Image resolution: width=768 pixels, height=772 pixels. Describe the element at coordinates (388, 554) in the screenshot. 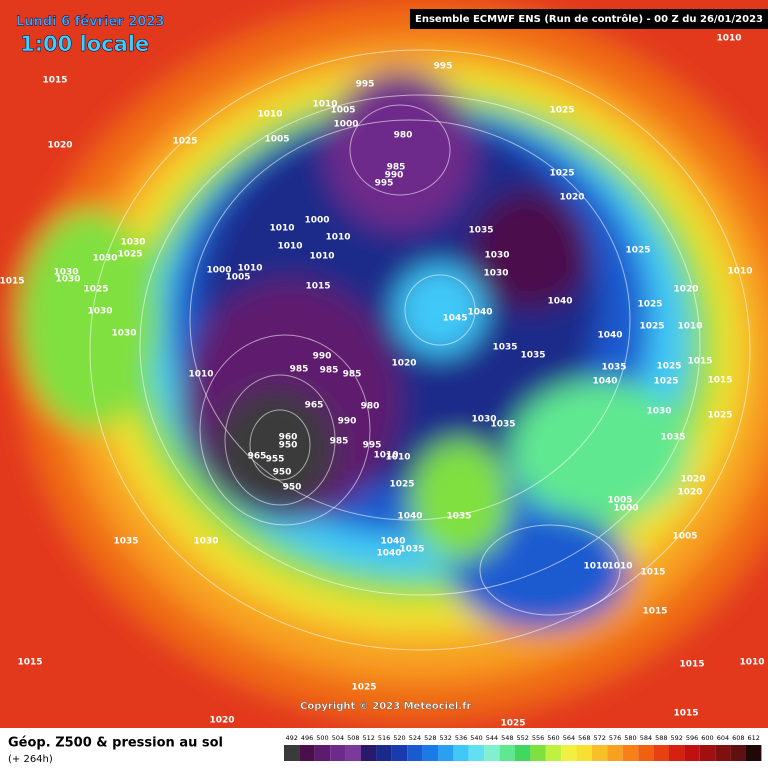

I see `isobar-label: 1040` at that location.